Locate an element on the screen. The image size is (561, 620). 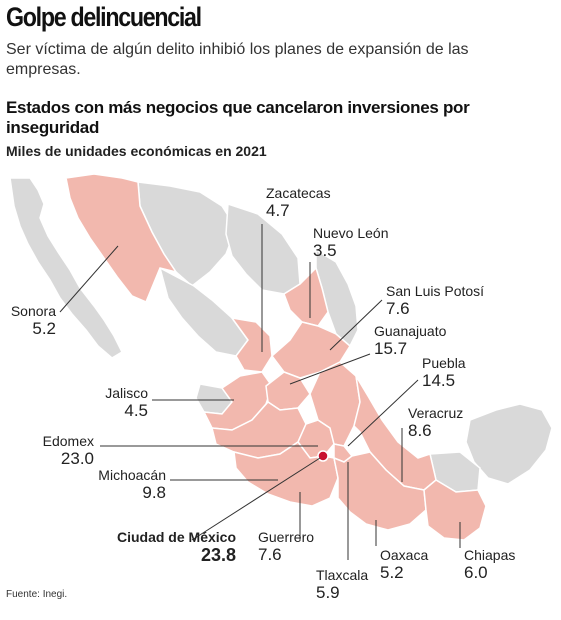
state-value: 14.5 is located at coordinates (439, 380).